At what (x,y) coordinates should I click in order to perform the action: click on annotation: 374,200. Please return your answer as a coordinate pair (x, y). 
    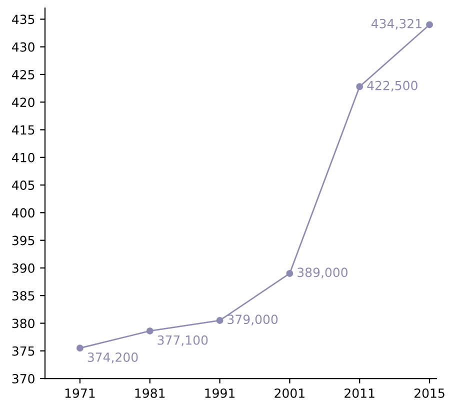
    Looking at the image, I should click on (113, 358).